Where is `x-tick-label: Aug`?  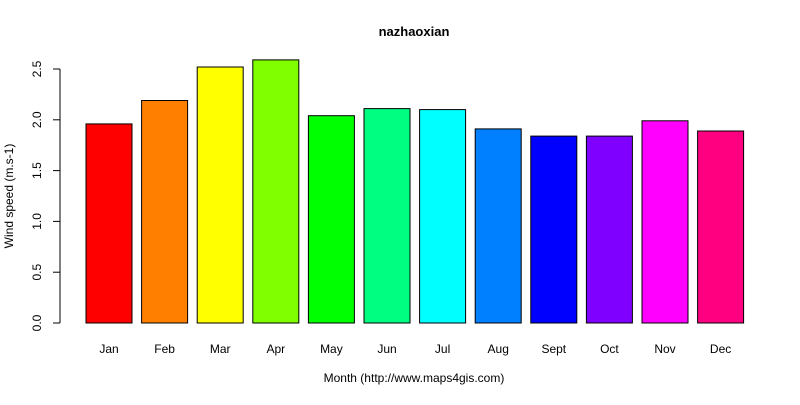 x-tick-label: Aug is located at coordinates (498, 349).